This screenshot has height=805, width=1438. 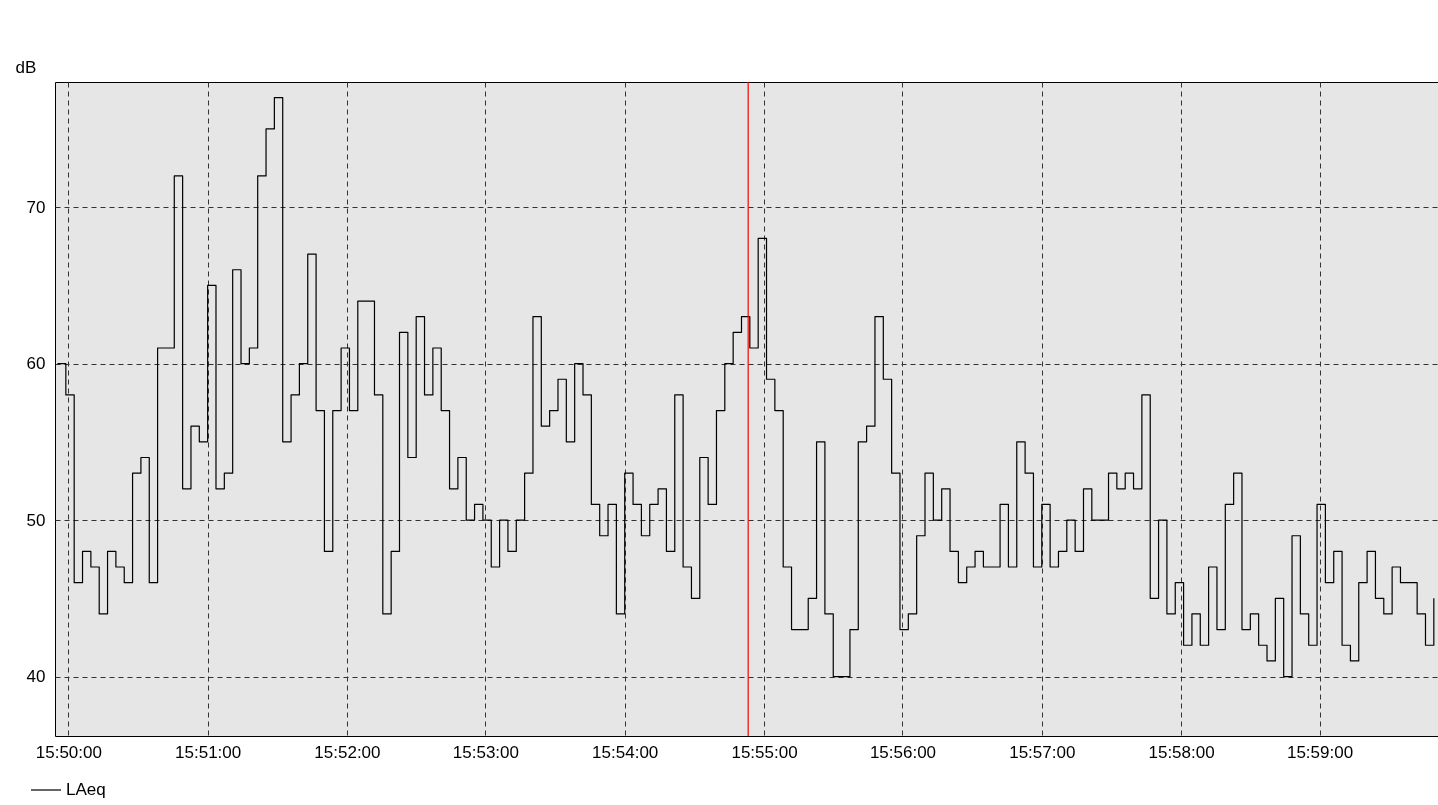 What do you see at coordinates (208, 752) in the screenshot?
I see `x-tick-label: 15:51:00` at bounding box center [208, 752].